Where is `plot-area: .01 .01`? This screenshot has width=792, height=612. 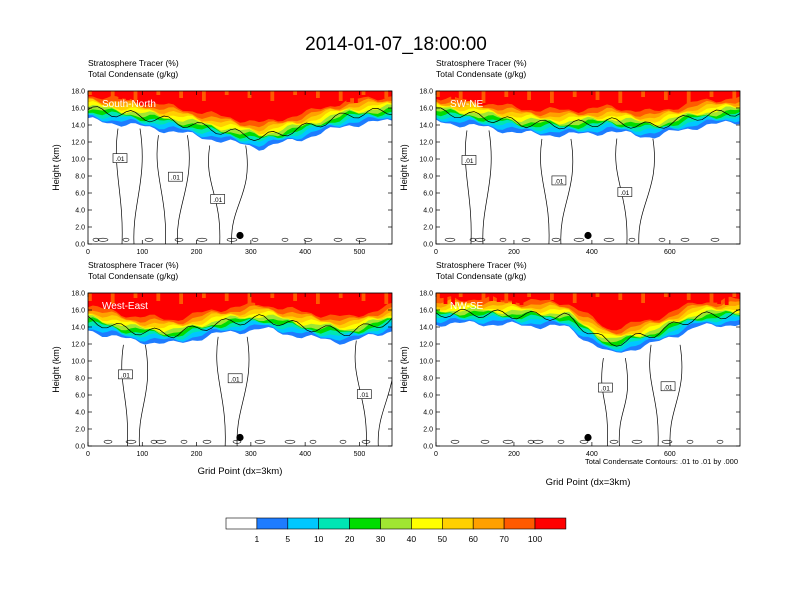
plot-area: .01 .01 is located at coordinates (588, 369).